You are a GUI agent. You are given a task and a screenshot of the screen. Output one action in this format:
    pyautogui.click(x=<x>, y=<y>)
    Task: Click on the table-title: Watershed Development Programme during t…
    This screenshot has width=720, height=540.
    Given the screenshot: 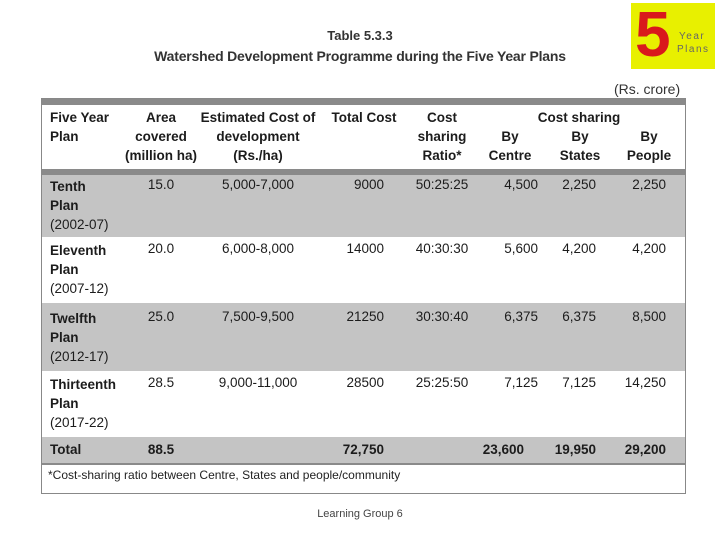 What is the action you would take?
    pyautogui.click(x=360, y=56)
    